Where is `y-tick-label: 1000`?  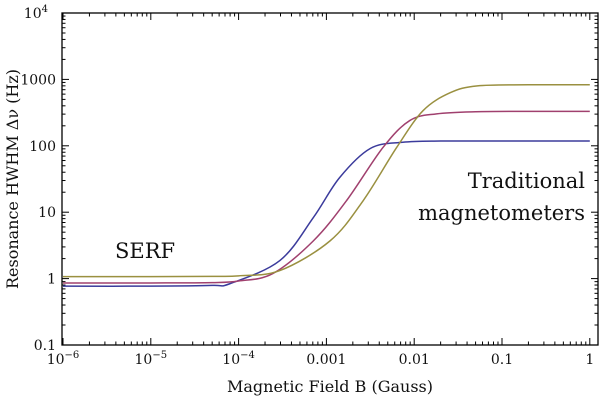 y-tick-label: 1000 is located at coordinates (38, 80).